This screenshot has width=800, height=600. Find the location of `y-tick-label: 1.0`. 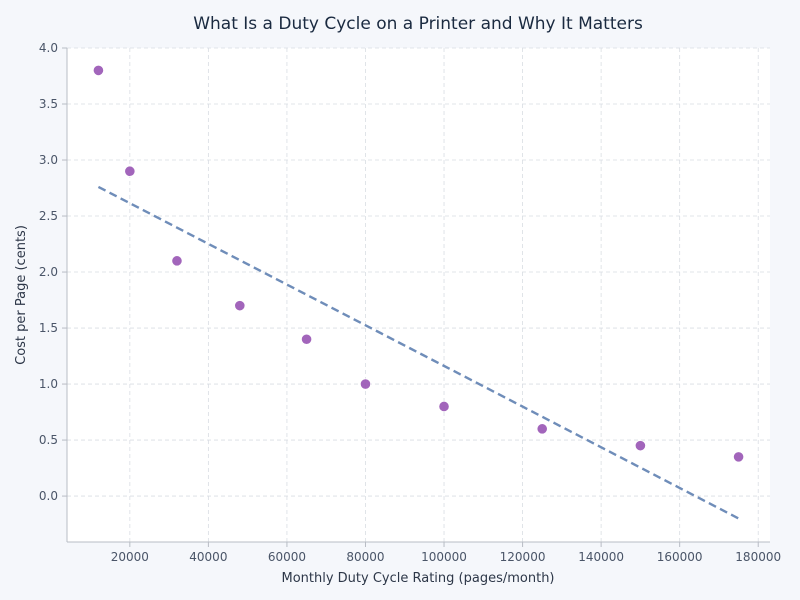

y-tick-label: 1.0 is located at coordinates (48, 384).